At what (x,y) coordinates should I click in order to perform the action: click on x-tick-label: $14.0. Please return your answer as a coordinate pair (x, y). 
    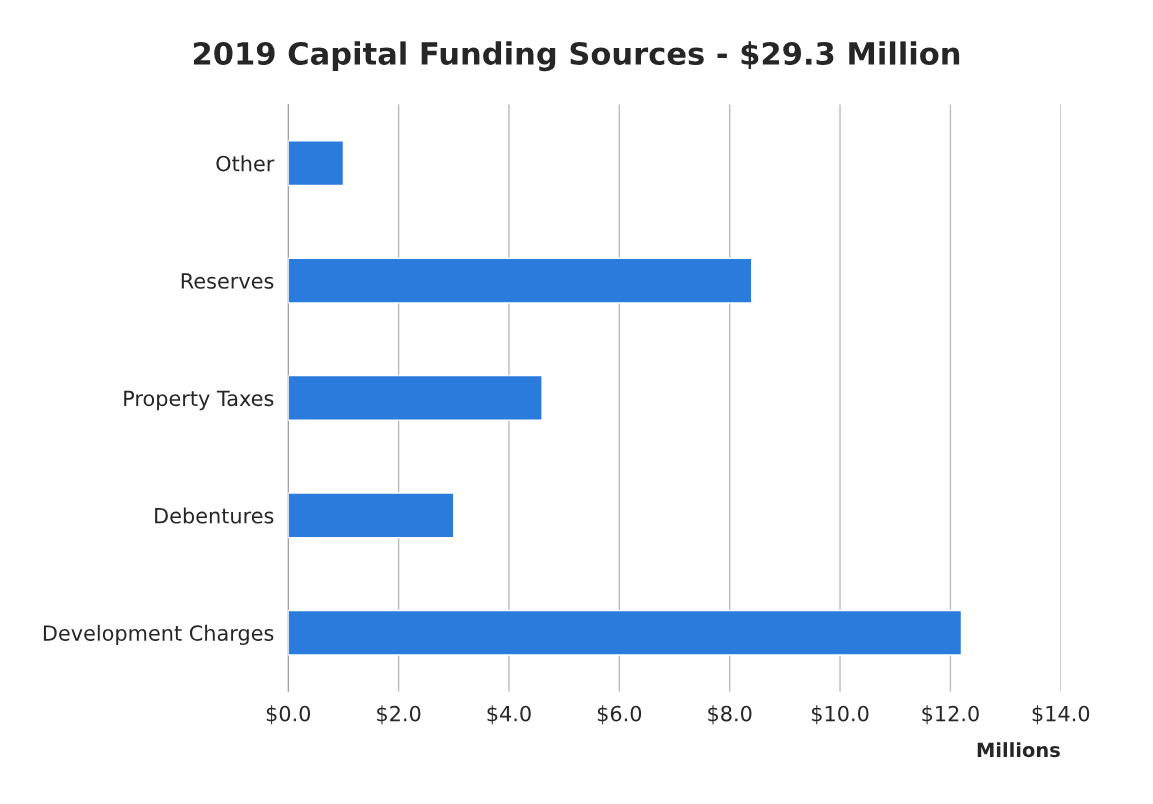
    Looking at the image, I should click on (1061, 715).